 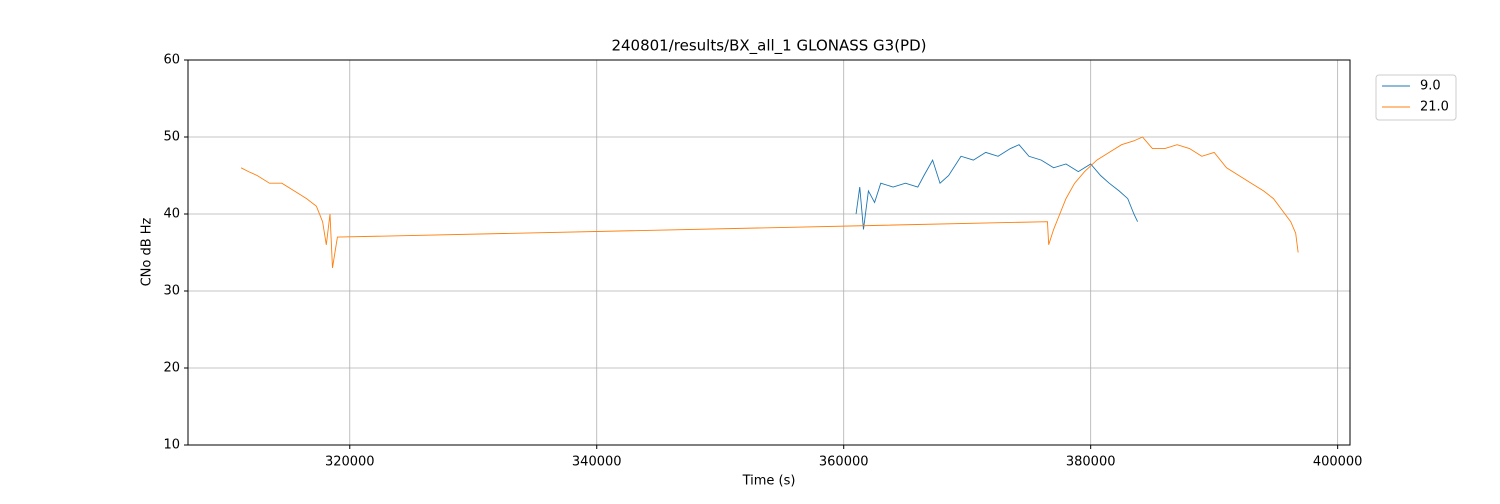 I want to click on y-tick-label: 40, so click(x=171, y=214).